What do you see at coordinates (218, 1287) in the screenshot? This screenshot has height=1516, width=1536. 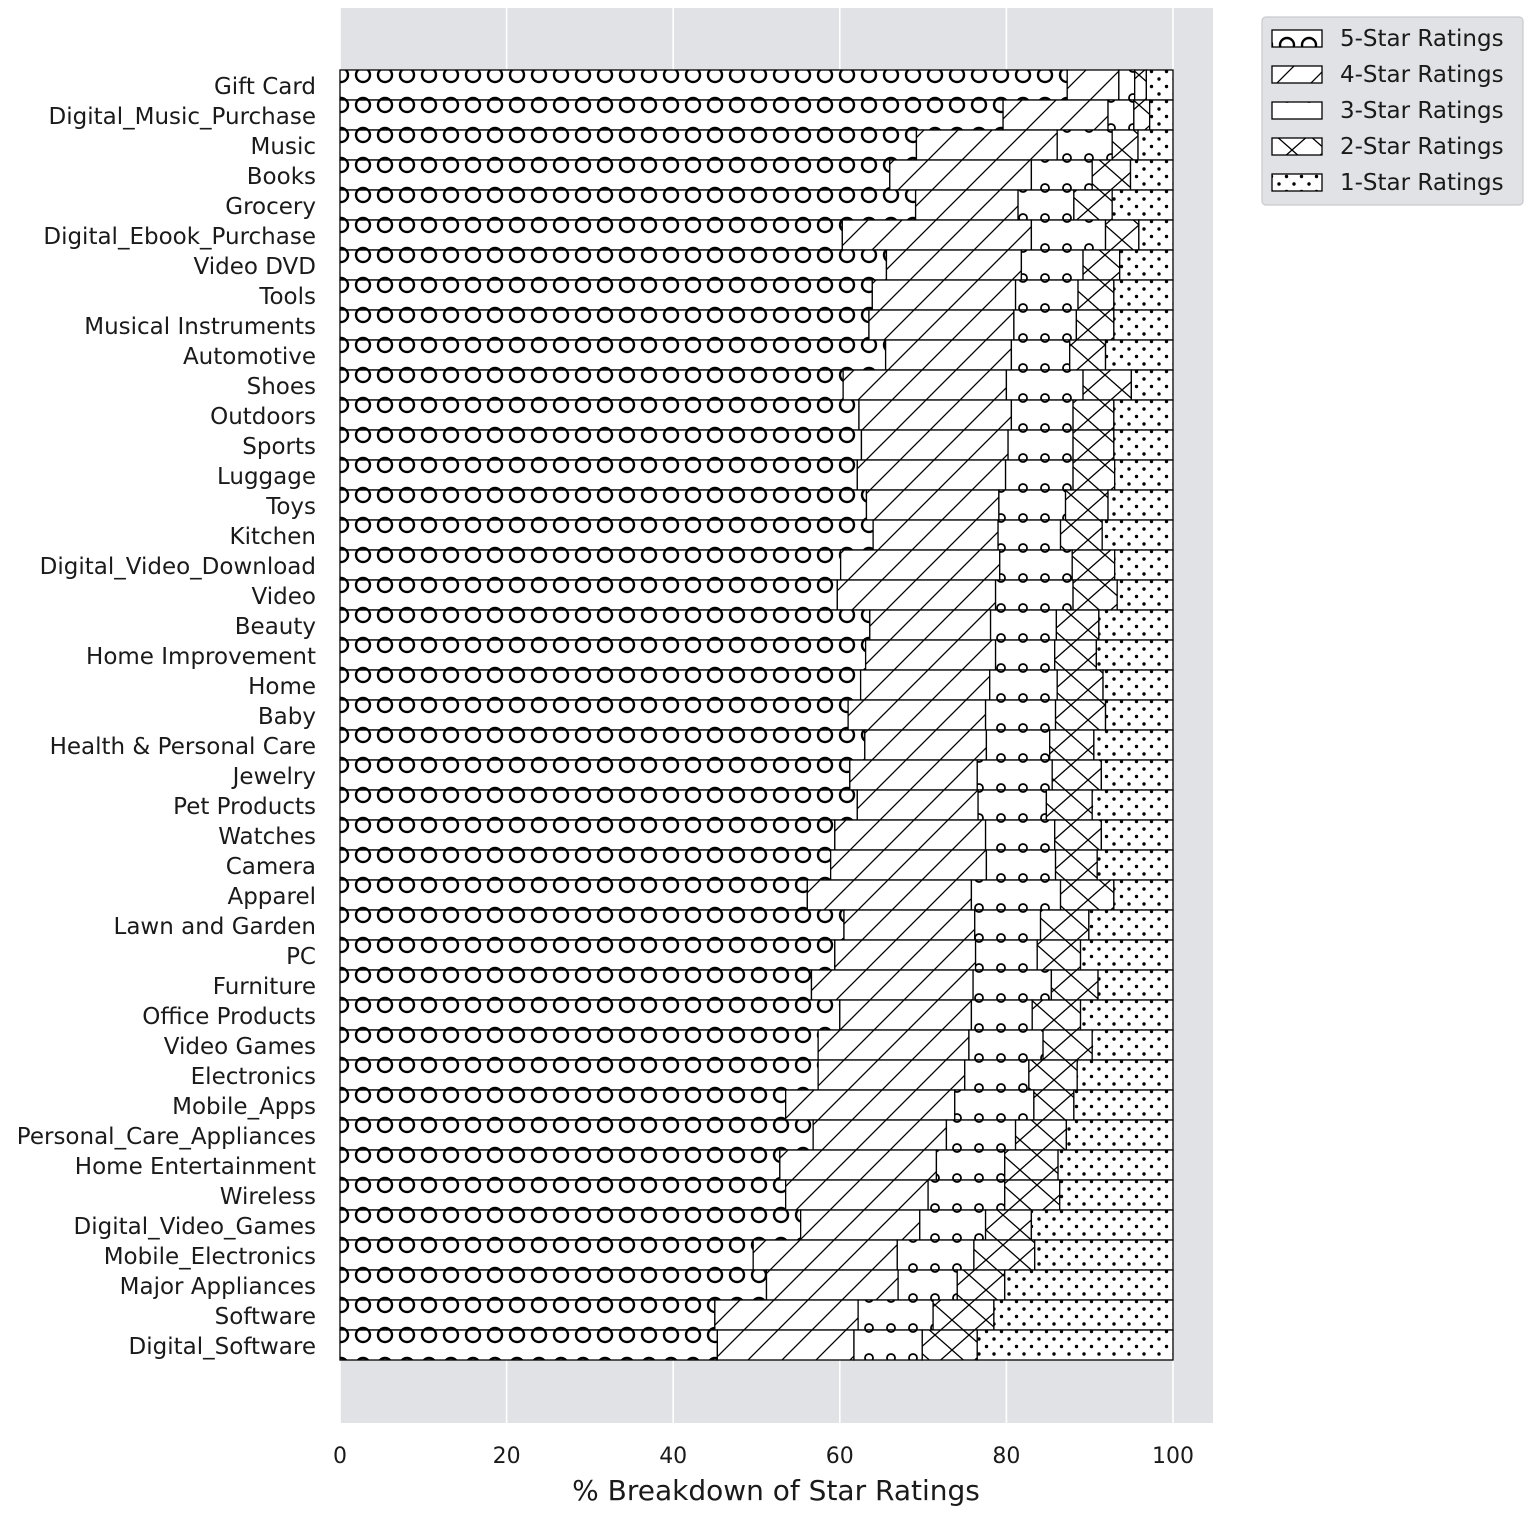 I see `category-label-major-appliances: Major Appliances` at bounding box center [218, 1287].